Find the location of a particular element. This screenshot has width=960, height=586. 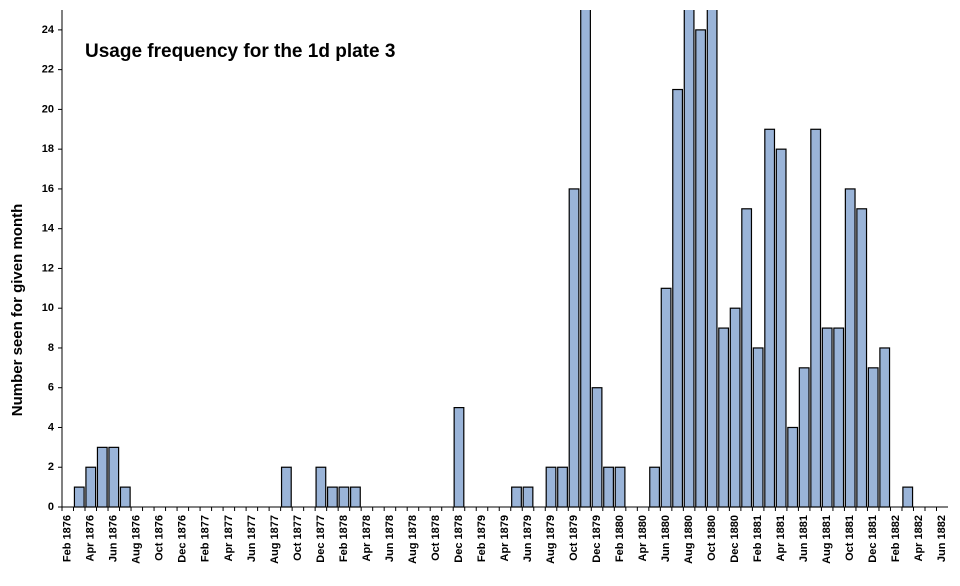

x-tick-label: Apr 1878 is located at coordinates (367, 538).